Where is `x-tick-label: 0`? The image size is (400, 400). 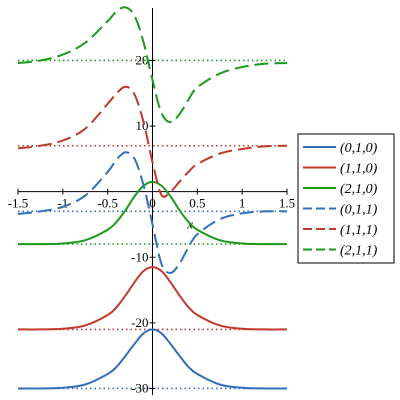 x-tick-label: 0 is located at coordinates (152, 203).